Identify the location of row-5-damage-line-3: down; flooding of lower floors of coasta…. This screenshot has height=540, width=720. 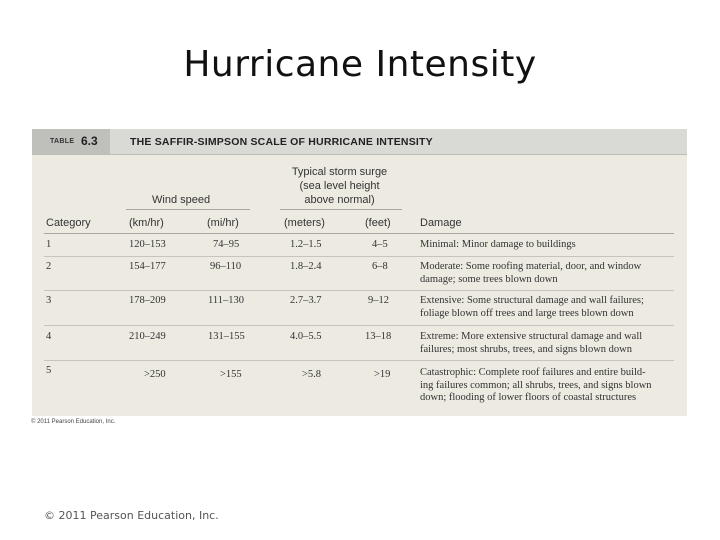
(528, 397).